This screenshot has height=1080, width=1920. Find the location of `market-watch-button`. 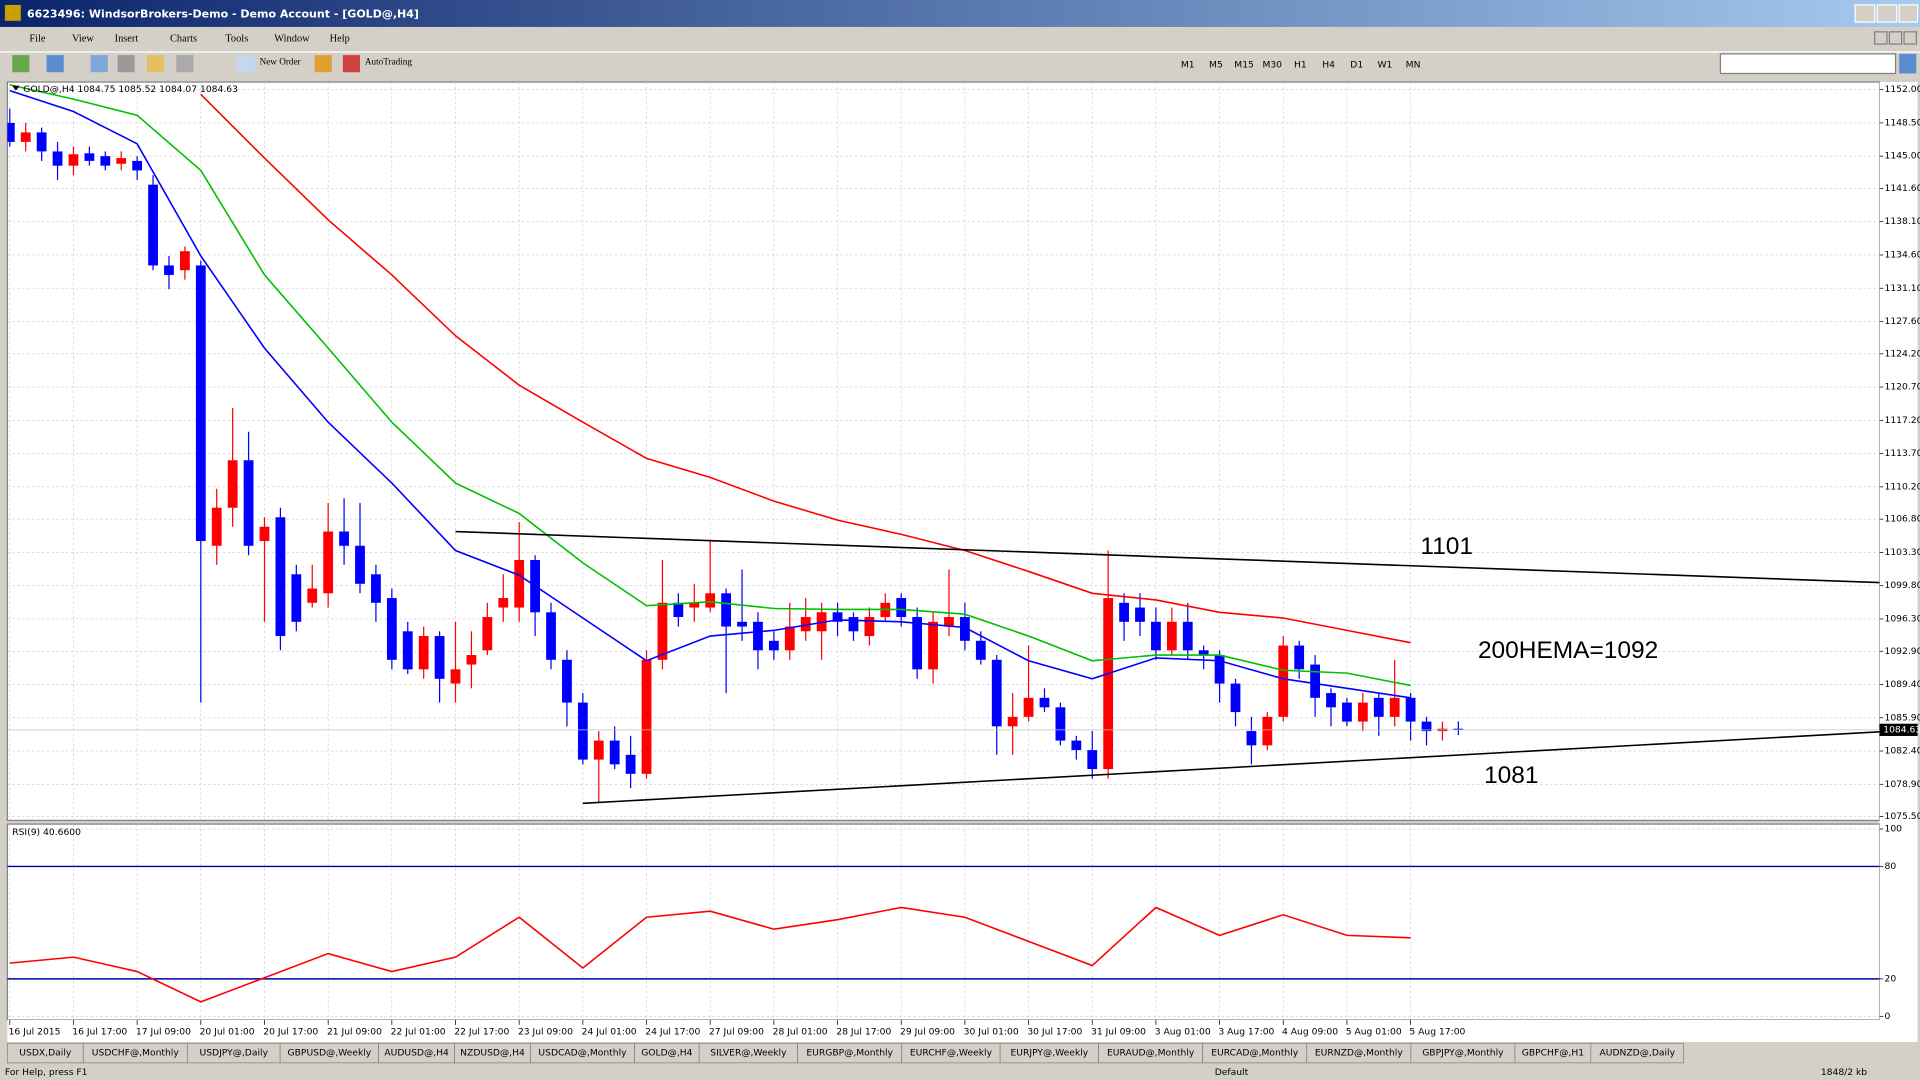

market-watch-button is located at coordinates (99, 64).